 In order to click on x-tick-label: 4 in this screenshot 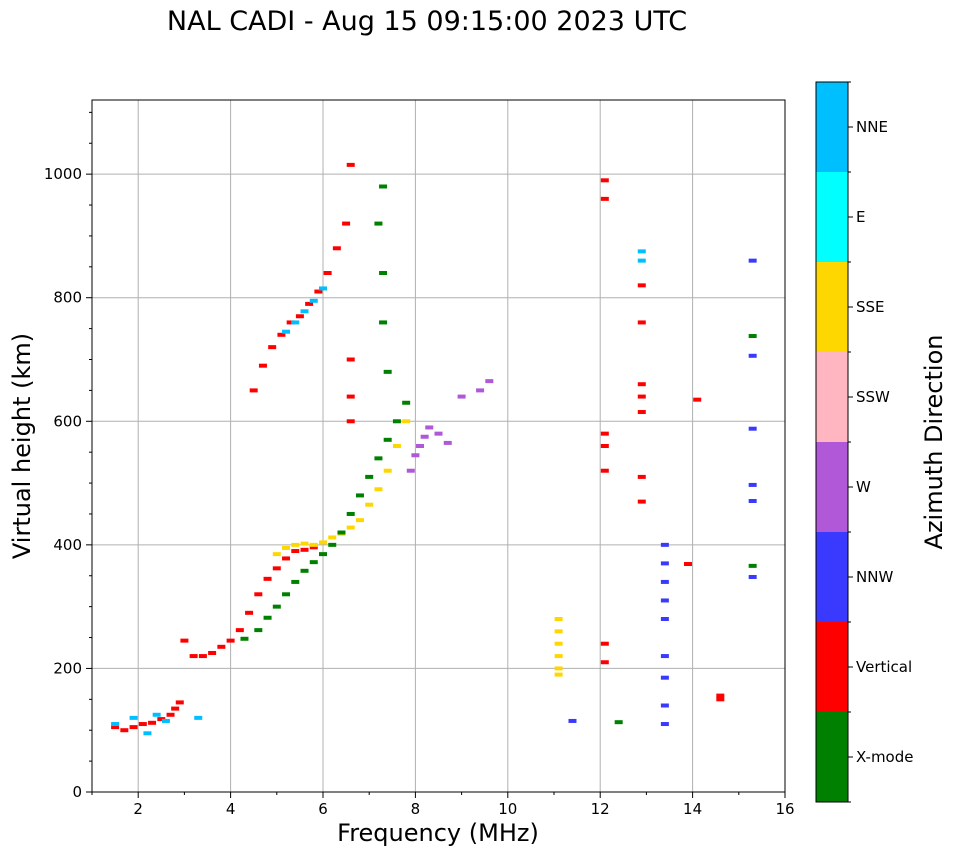, I will do `click(231, 809)`.